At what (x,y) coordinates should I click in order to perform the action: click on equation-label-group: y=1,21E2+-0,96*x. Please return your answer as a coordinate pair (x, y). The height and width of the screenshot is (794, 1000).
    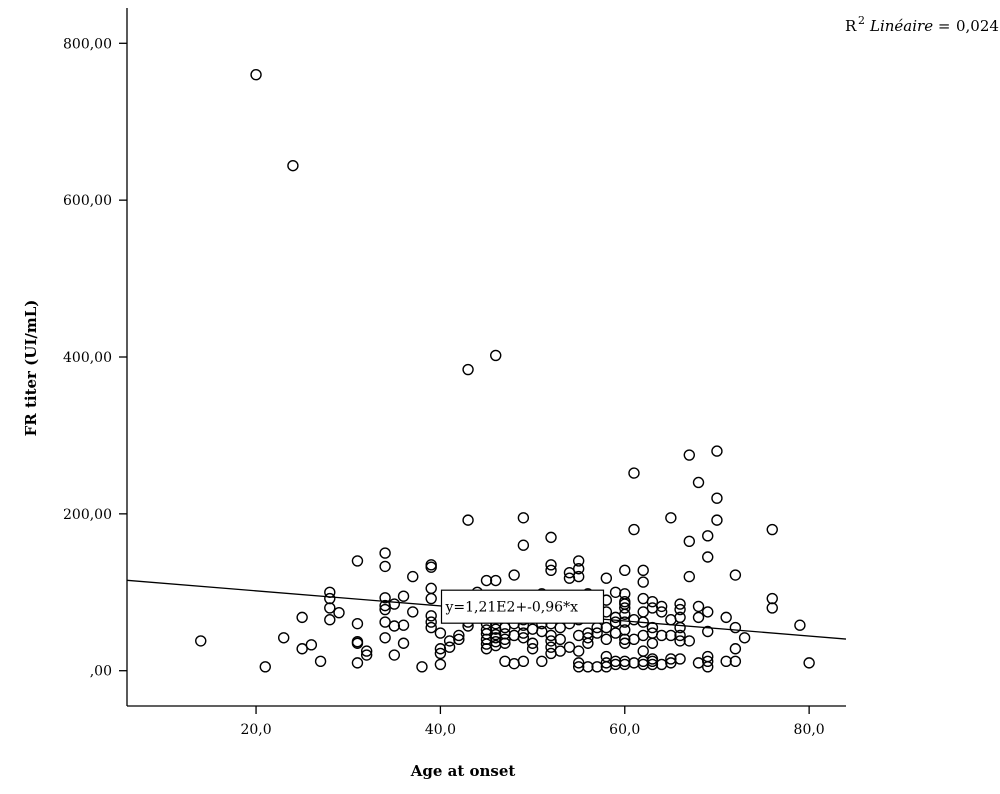
    Looking at the image, I should click on (522, 606).